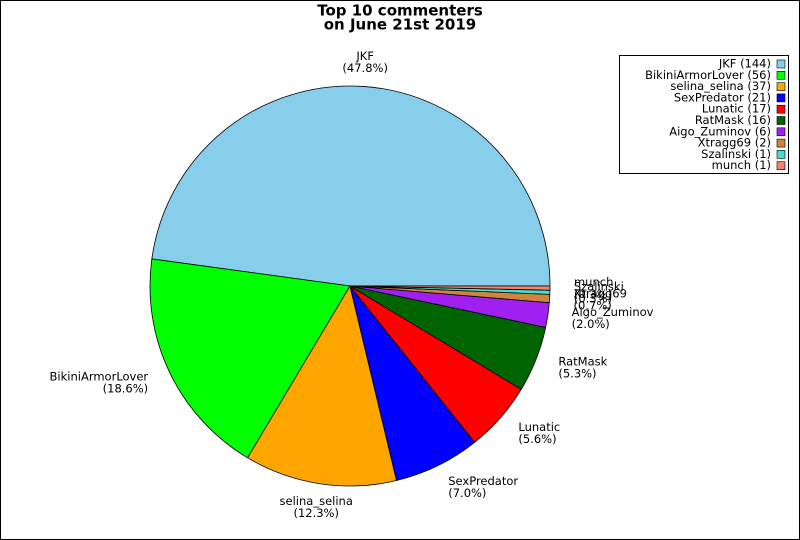 This screenshot has width=800, height=540. What do you see at coordinates (365, 68) in the screenshot?
I see `slice-percent: (47.8%)` at bounding box center [365, 68].